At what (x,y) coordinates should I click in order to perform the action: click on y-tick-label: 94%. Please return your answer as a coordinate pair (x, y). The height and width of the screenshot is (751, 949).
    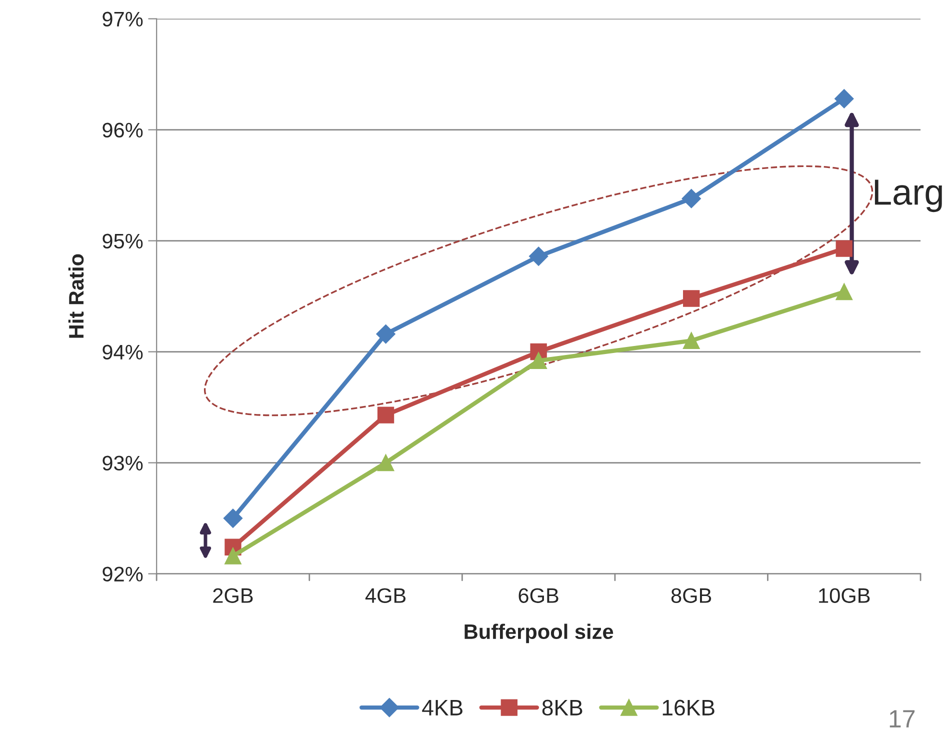
    Looking at the image, I should click on (122, 352).